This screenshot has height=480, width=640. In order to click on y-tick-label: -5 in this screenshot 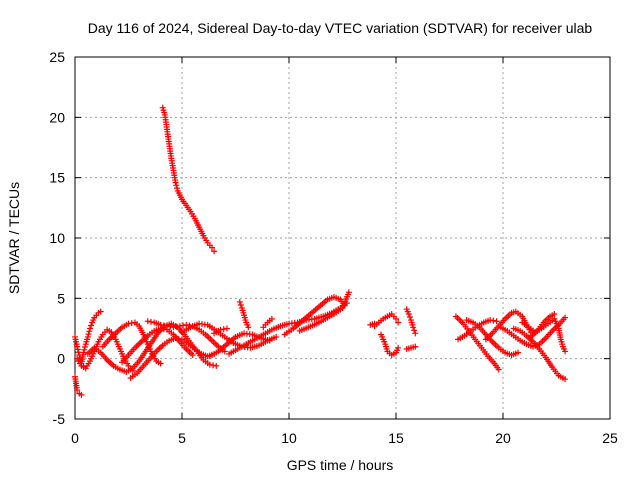, I will do `click(59, 419)`.